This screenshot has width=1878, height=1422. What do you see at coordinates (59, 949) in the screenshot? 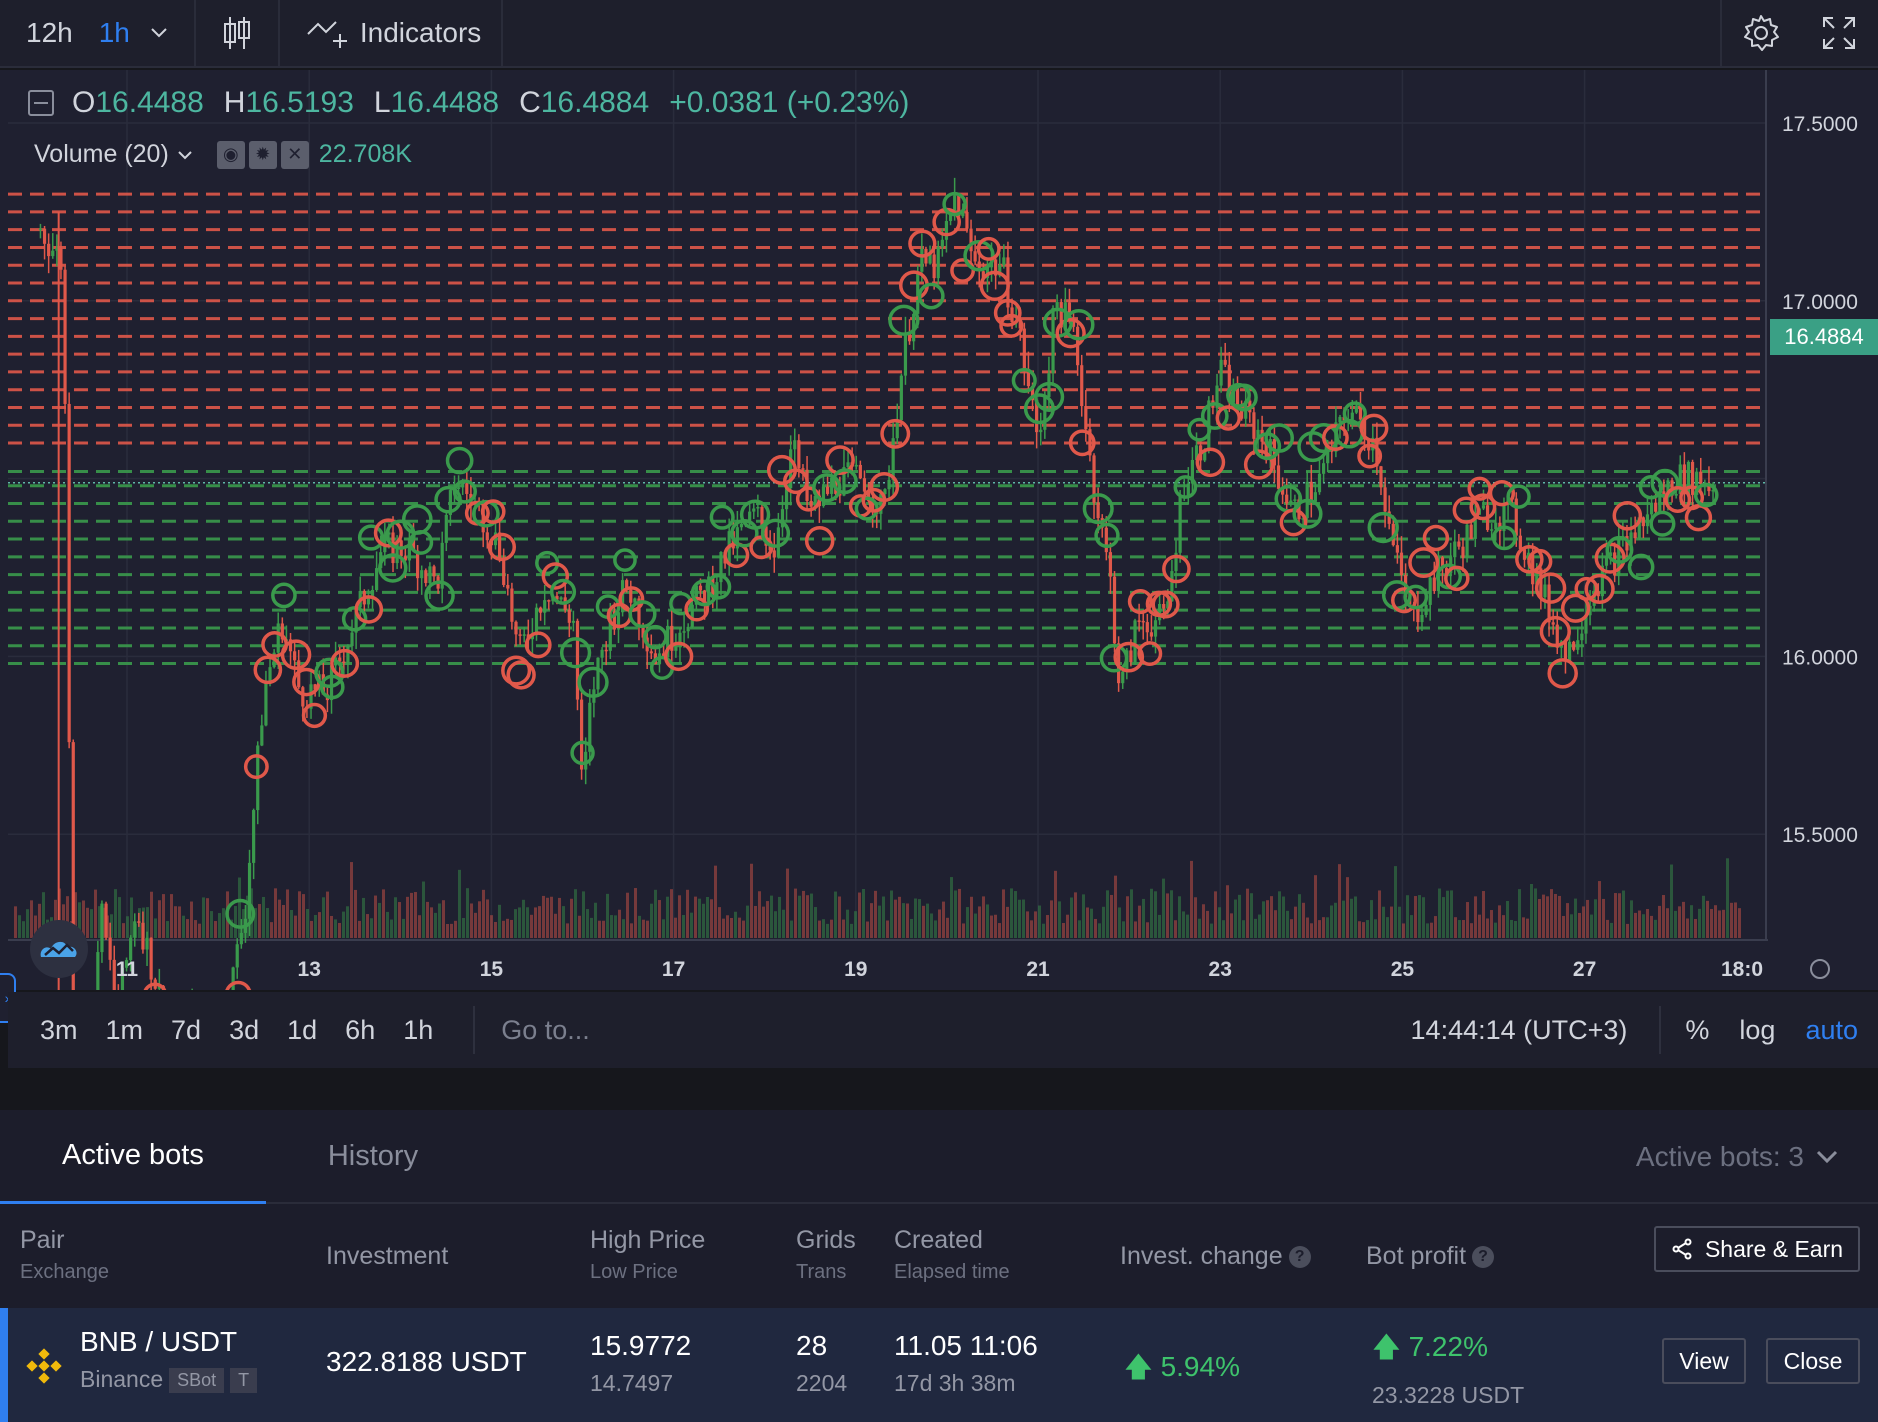
I see `tradingview-logo-icon` at bounding box center [59, 949].